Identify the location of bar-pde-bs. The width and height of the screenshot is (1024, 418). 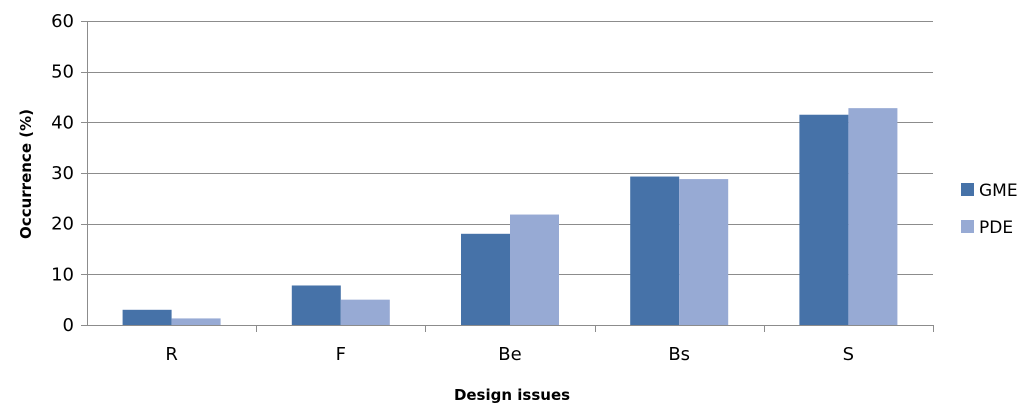
(704, 252).